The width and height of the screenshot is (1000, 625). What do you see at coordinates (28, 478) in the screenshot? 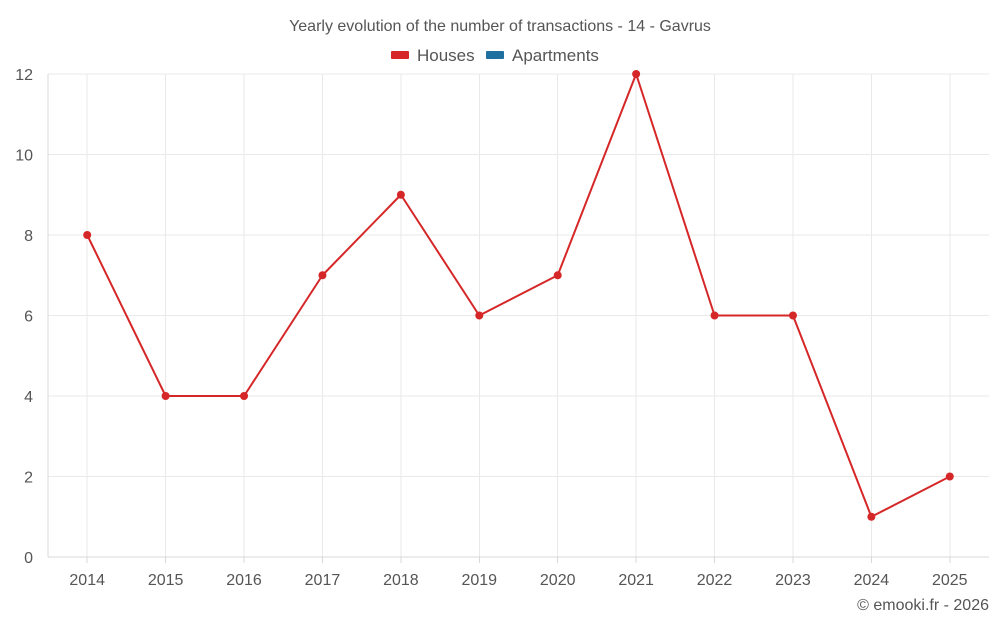
I see `y-tick-label: 2` at bounding box center [28, 478].